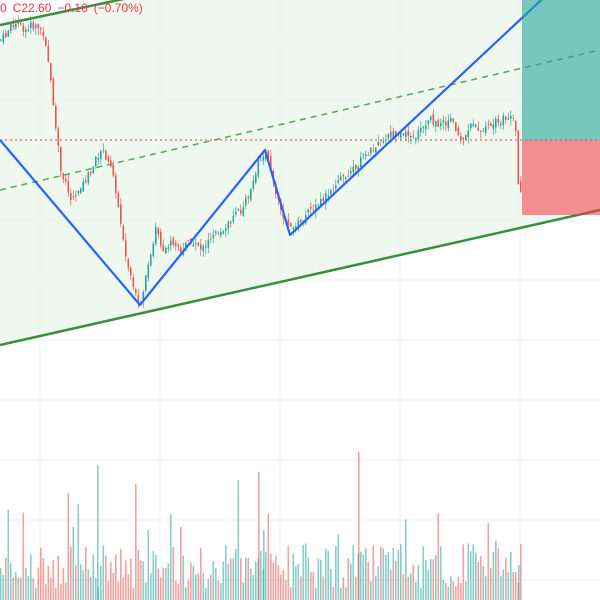 This screenshot has height=600, width=600. What do you see at coordinates (300, 13) in the screenshot?
I see `channel-upper-line` at bounding box center [300, 13].